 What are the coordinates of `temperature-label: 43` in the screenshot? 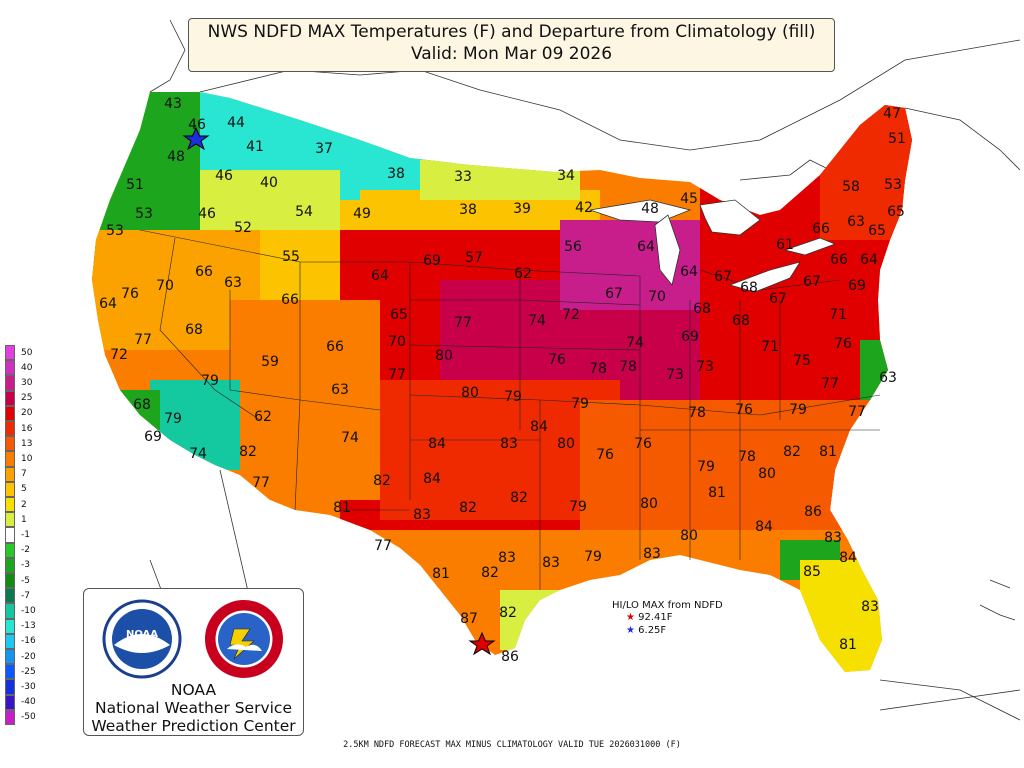 It's located at (173, 104).